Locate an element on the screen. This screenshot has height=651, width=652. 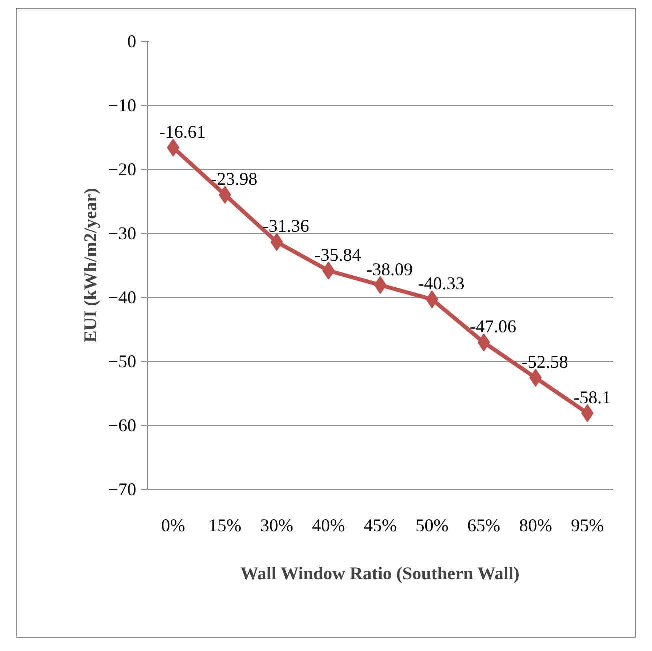
y-tick-label: −30 is located at coordinates (122, 234).